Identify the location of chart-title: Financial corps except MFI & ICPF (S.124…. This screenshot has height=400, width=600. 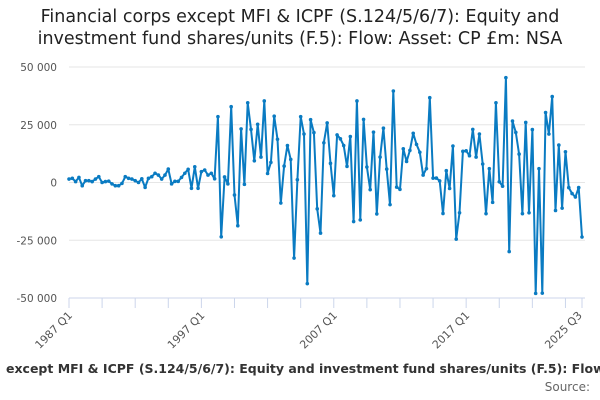
(300, 28).